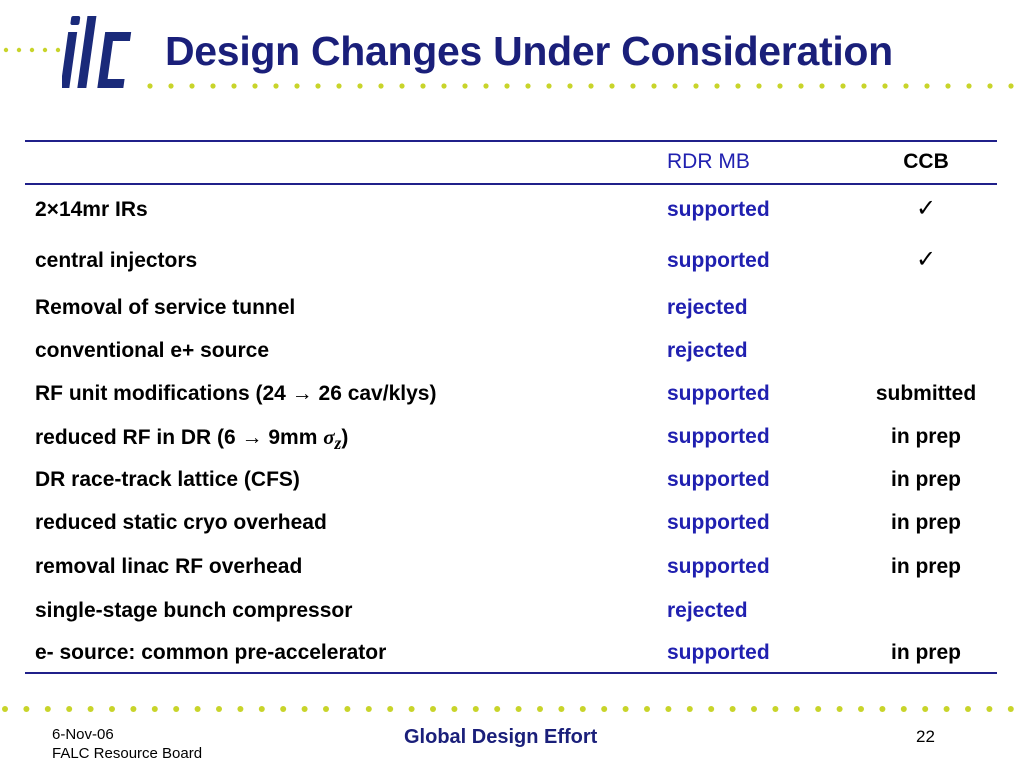  Describe the element at coordinates (167, 479) in the screenshot. I see `change-cell: DR race-track lattice (CFS)` at that location.